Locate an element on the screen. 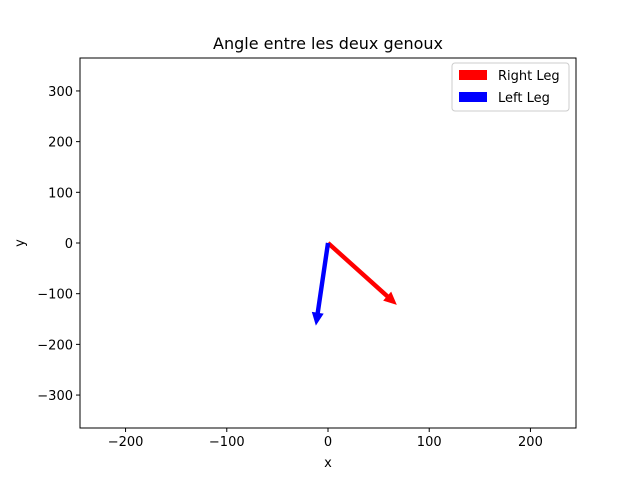  y-tick-label: −100 is located at coordinates (55, 295).